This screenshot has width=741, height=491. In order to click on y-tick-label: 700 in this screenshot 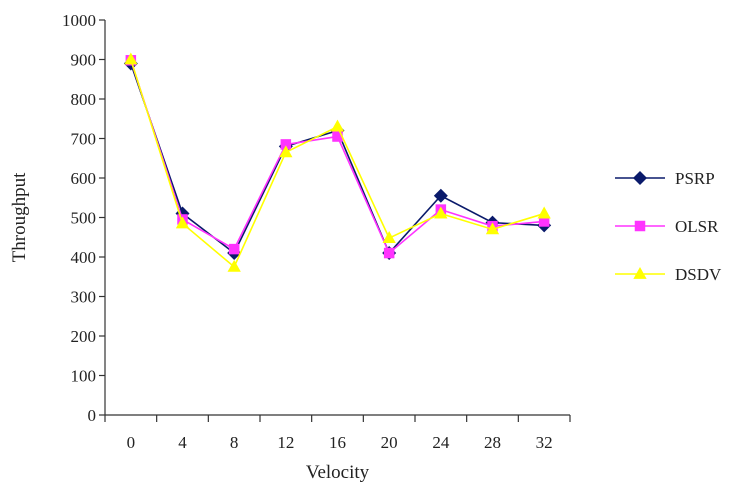, I will do `click(84, 139)`.